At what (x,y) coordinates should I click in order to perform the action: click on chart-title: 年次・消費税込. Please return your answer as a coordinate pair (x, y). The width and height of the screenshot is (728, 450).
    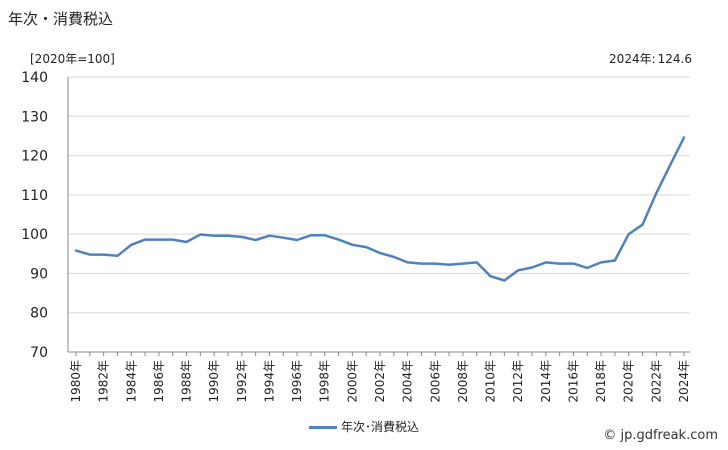
    Looking at the image, I should click on (61, 19).